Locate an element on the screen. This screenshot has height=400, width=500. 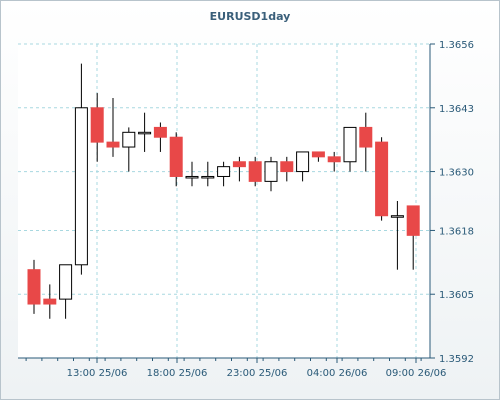
x-tick-label: 04:00 26/06 is located at coordinates (337, 373).